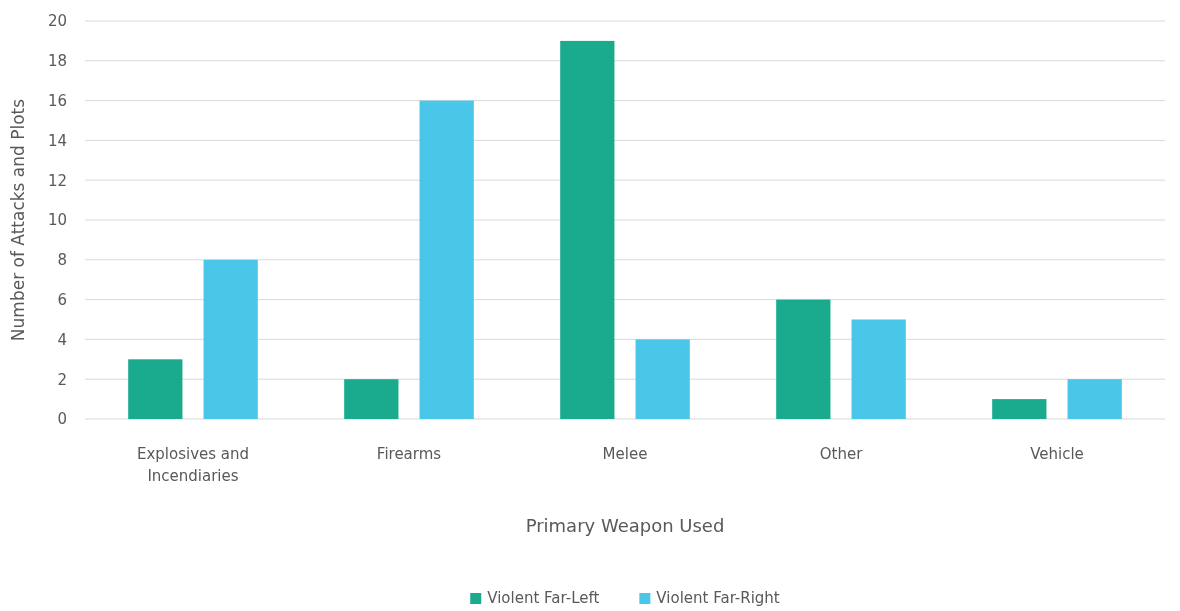  Describe the element at coordinates (57, 21) in the screenshot. I see `y-tick-label: 20` at that location.